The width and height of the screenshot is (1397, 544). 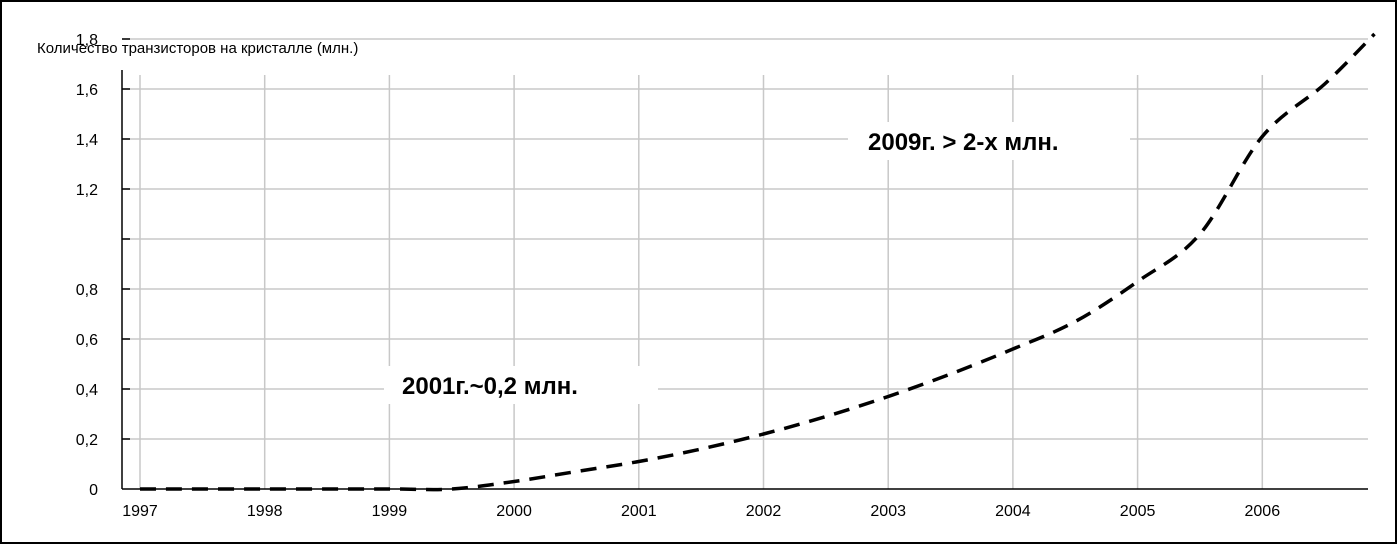 I want to click on y-tick-label: 1,4, so click(x=87, y=140).